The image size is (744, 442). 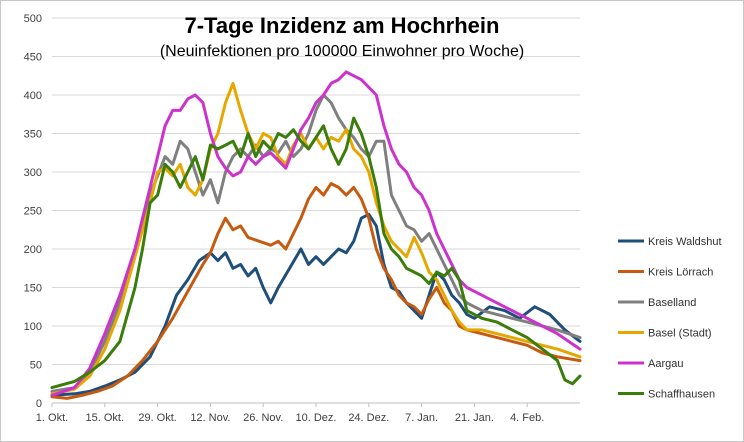 What do you see at coordinates (263, 418) in the screenshot?
I see `x-tick-label: 26. Nov.` at bounding box center [263, 418].